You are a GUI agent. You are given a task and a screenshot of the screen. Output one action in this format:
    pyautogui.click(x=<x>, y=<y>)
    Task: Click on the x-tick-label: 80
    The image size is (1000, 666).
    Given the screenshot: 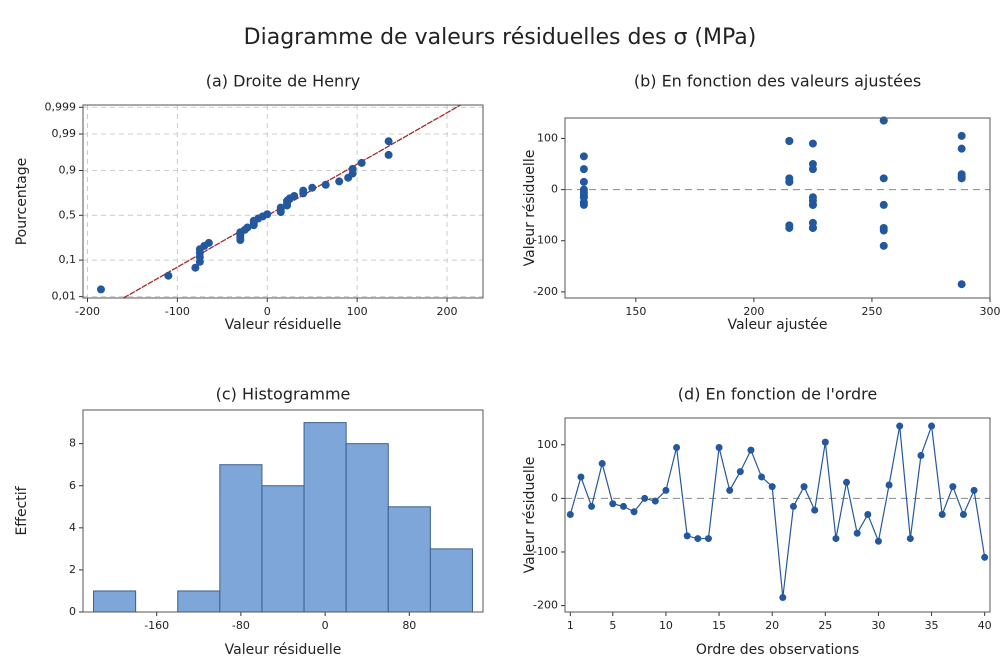 What is the action you would take?
    pyautogui.click(x=409, y=625)
    